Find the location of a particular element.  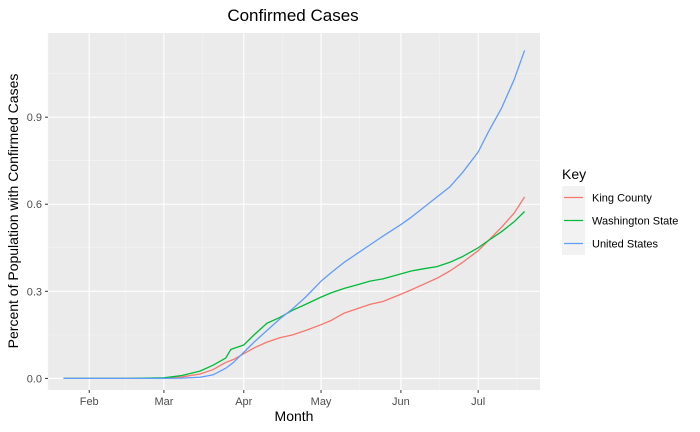

legend-label: United States is located at coordinates (625, 245).